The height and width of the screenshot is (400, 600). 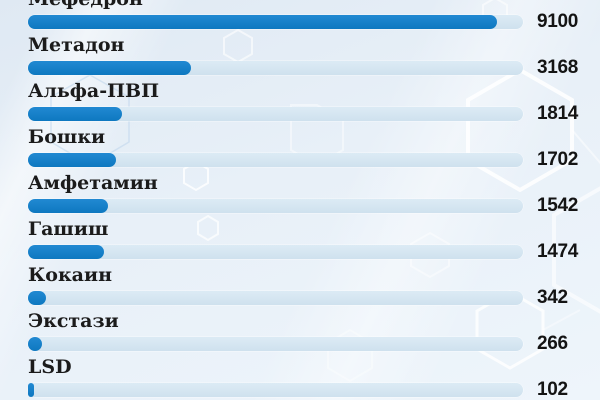 I want to click on bar-value: 102, so click(x=552, y=389).